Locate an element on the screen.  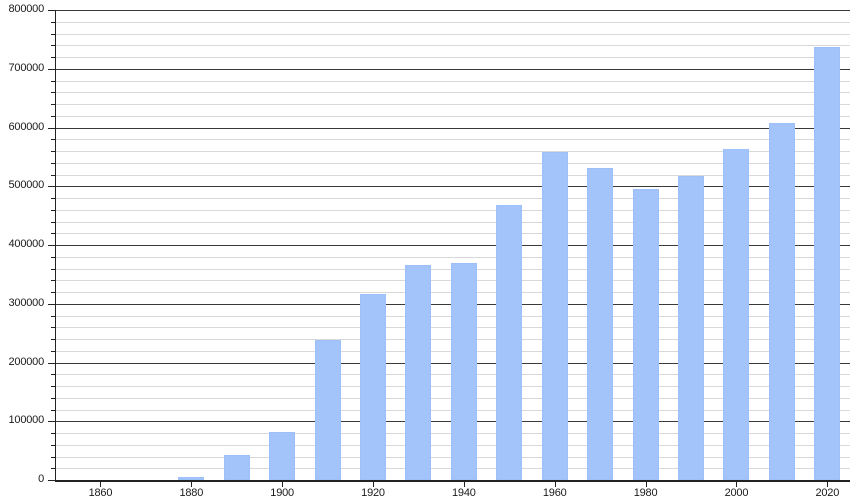
x-axis-line is located at coordinates (452, 481).